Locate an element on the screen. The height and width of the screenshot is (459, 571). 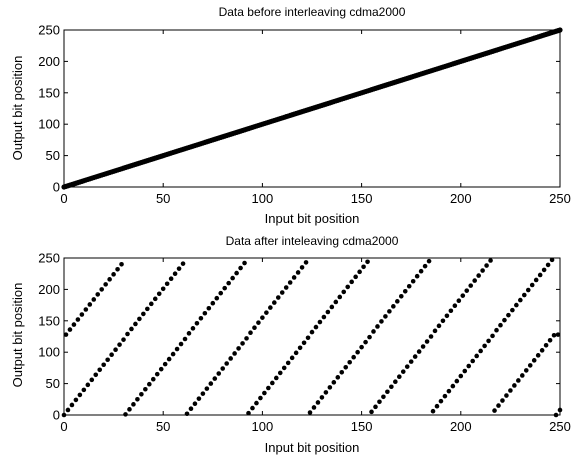
y-tick-label: 250 is located at coordinates (49, 30).